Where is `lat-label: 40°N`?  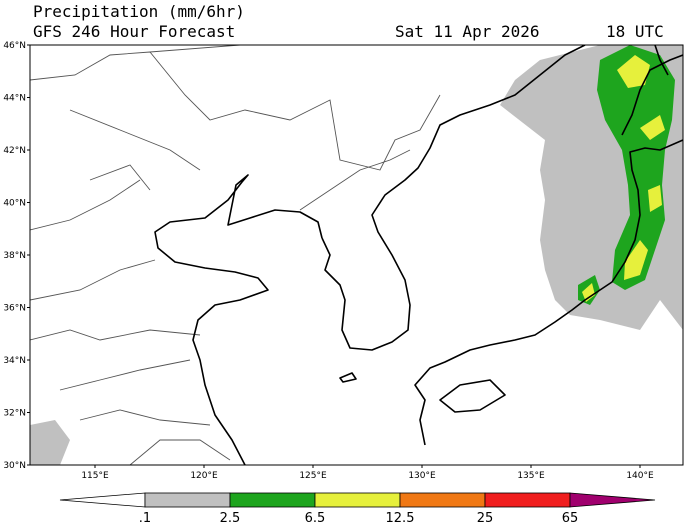 lat-label: 40°N is located at coordinates (14, 204).